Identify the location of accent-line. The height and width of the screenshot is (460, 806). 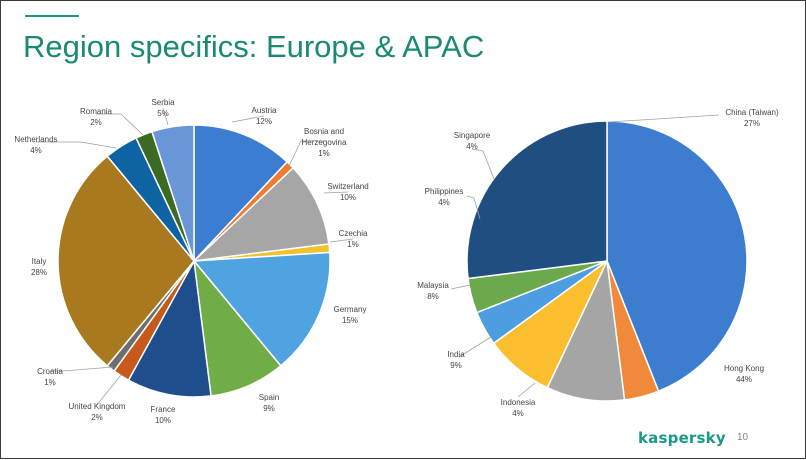
(52, 16).